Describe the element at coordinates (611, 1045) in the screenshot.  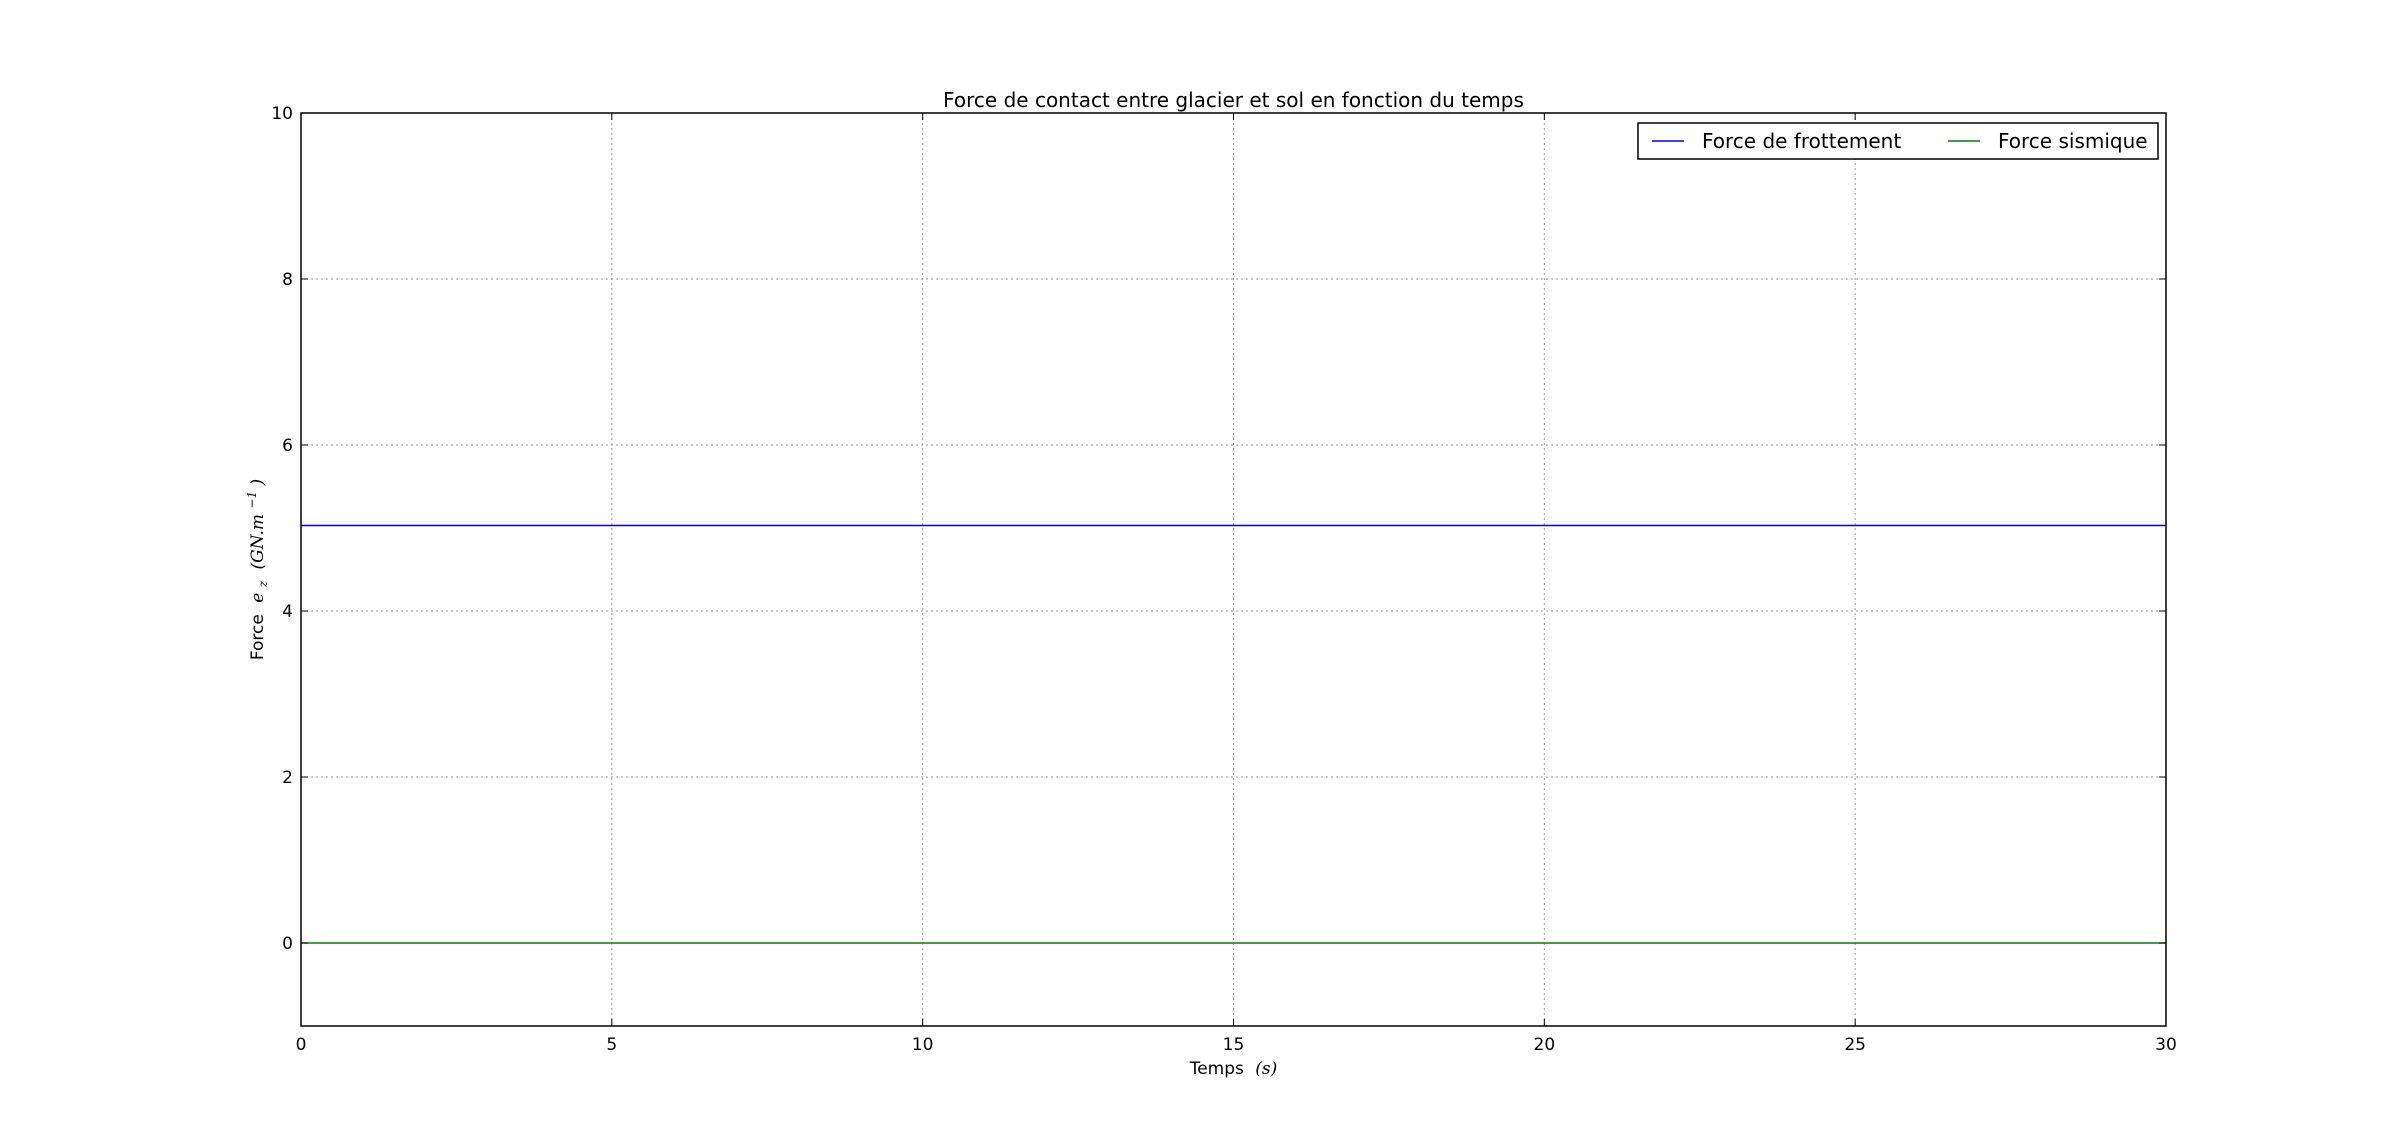
I see `x-tick-label: 5` at that location.